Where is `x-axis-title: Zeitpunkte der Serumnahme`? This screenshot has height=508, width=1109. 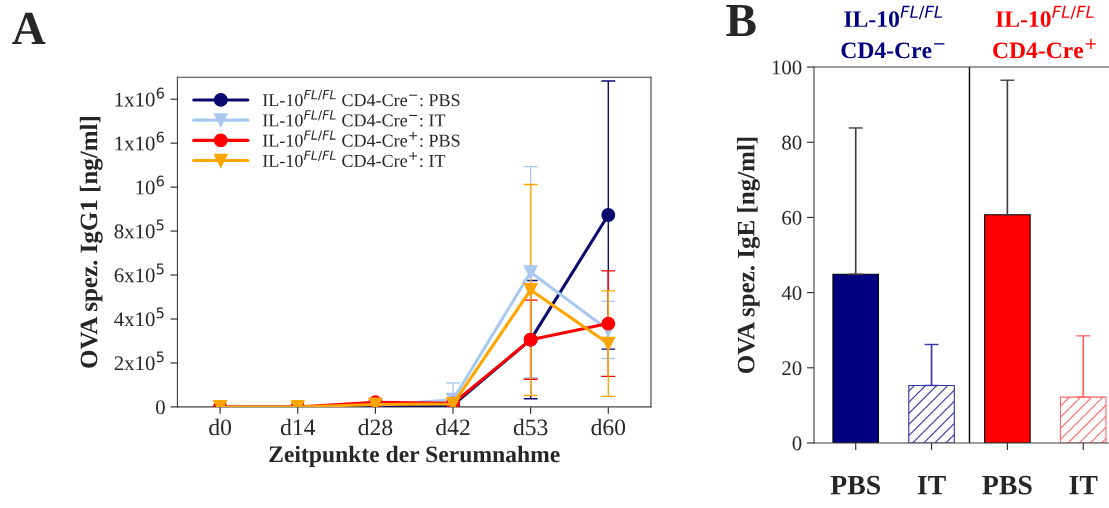 x-axis-title: Zeitpunkte der Serumnahme is located at coordinates (414, 456).